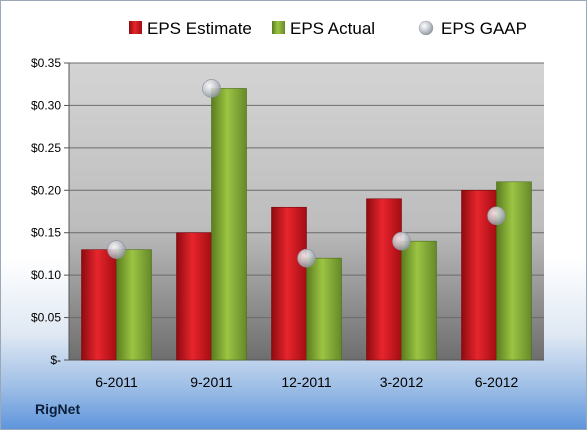 The width and height of the screenshot is (587, 430). What do you see at coordinates (211, 382) in the screenshot?
I see `x-tick-label: 9-2011` at bounding box center [211, 382].